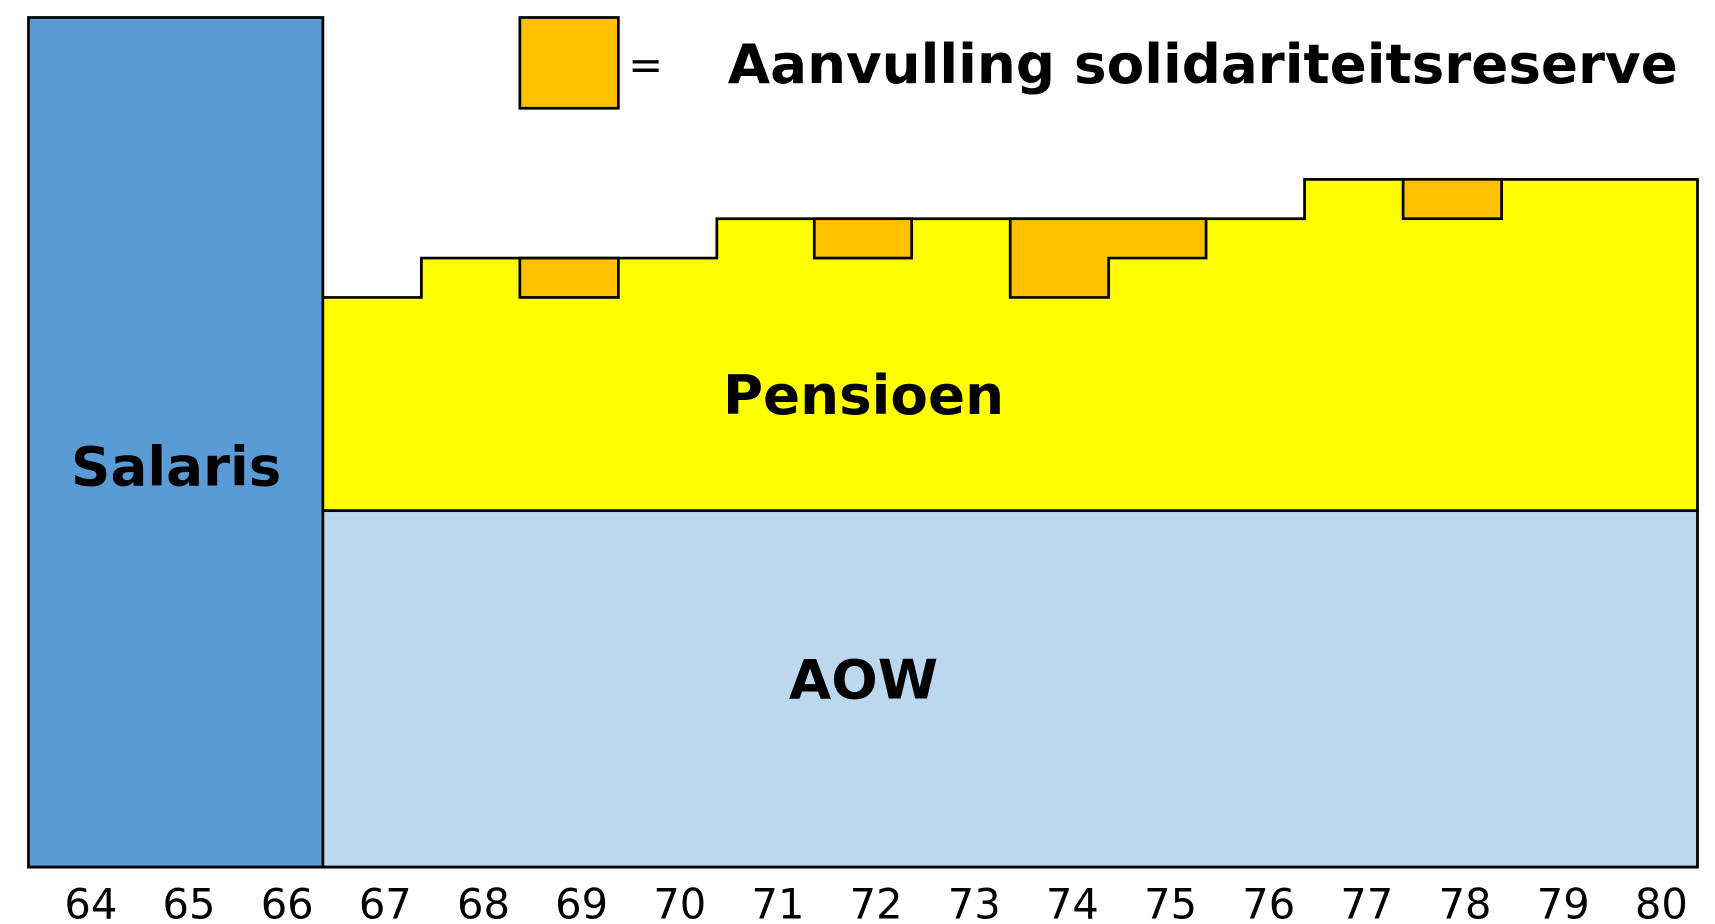  What do you see at coordinates (483, 902) in the screenshot?
I see `x-tick-label: 68` at bounding box center [483, 902].